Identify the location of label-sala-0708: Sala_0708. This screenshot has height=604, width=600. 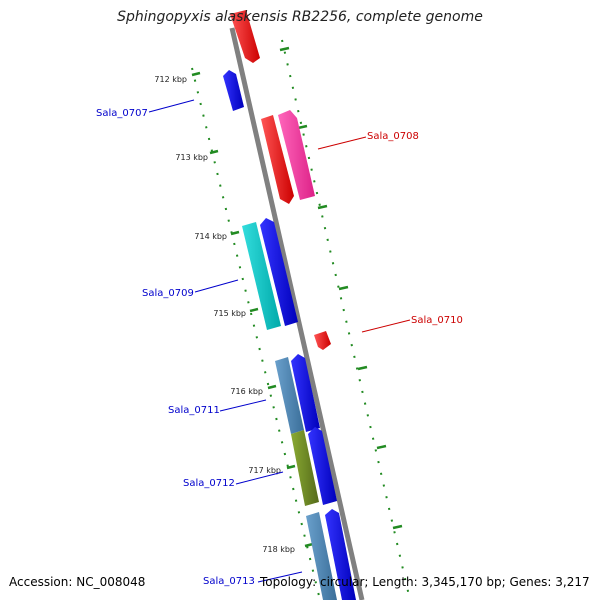
(393, 136).